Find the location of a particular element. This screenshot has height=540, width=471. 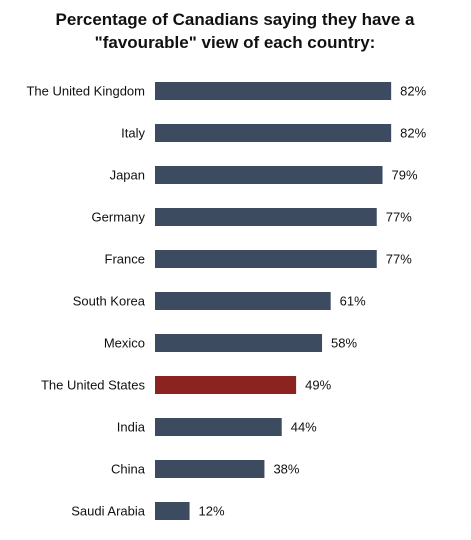

bar-the-united-kingdom is located at coordinates (273, 91).